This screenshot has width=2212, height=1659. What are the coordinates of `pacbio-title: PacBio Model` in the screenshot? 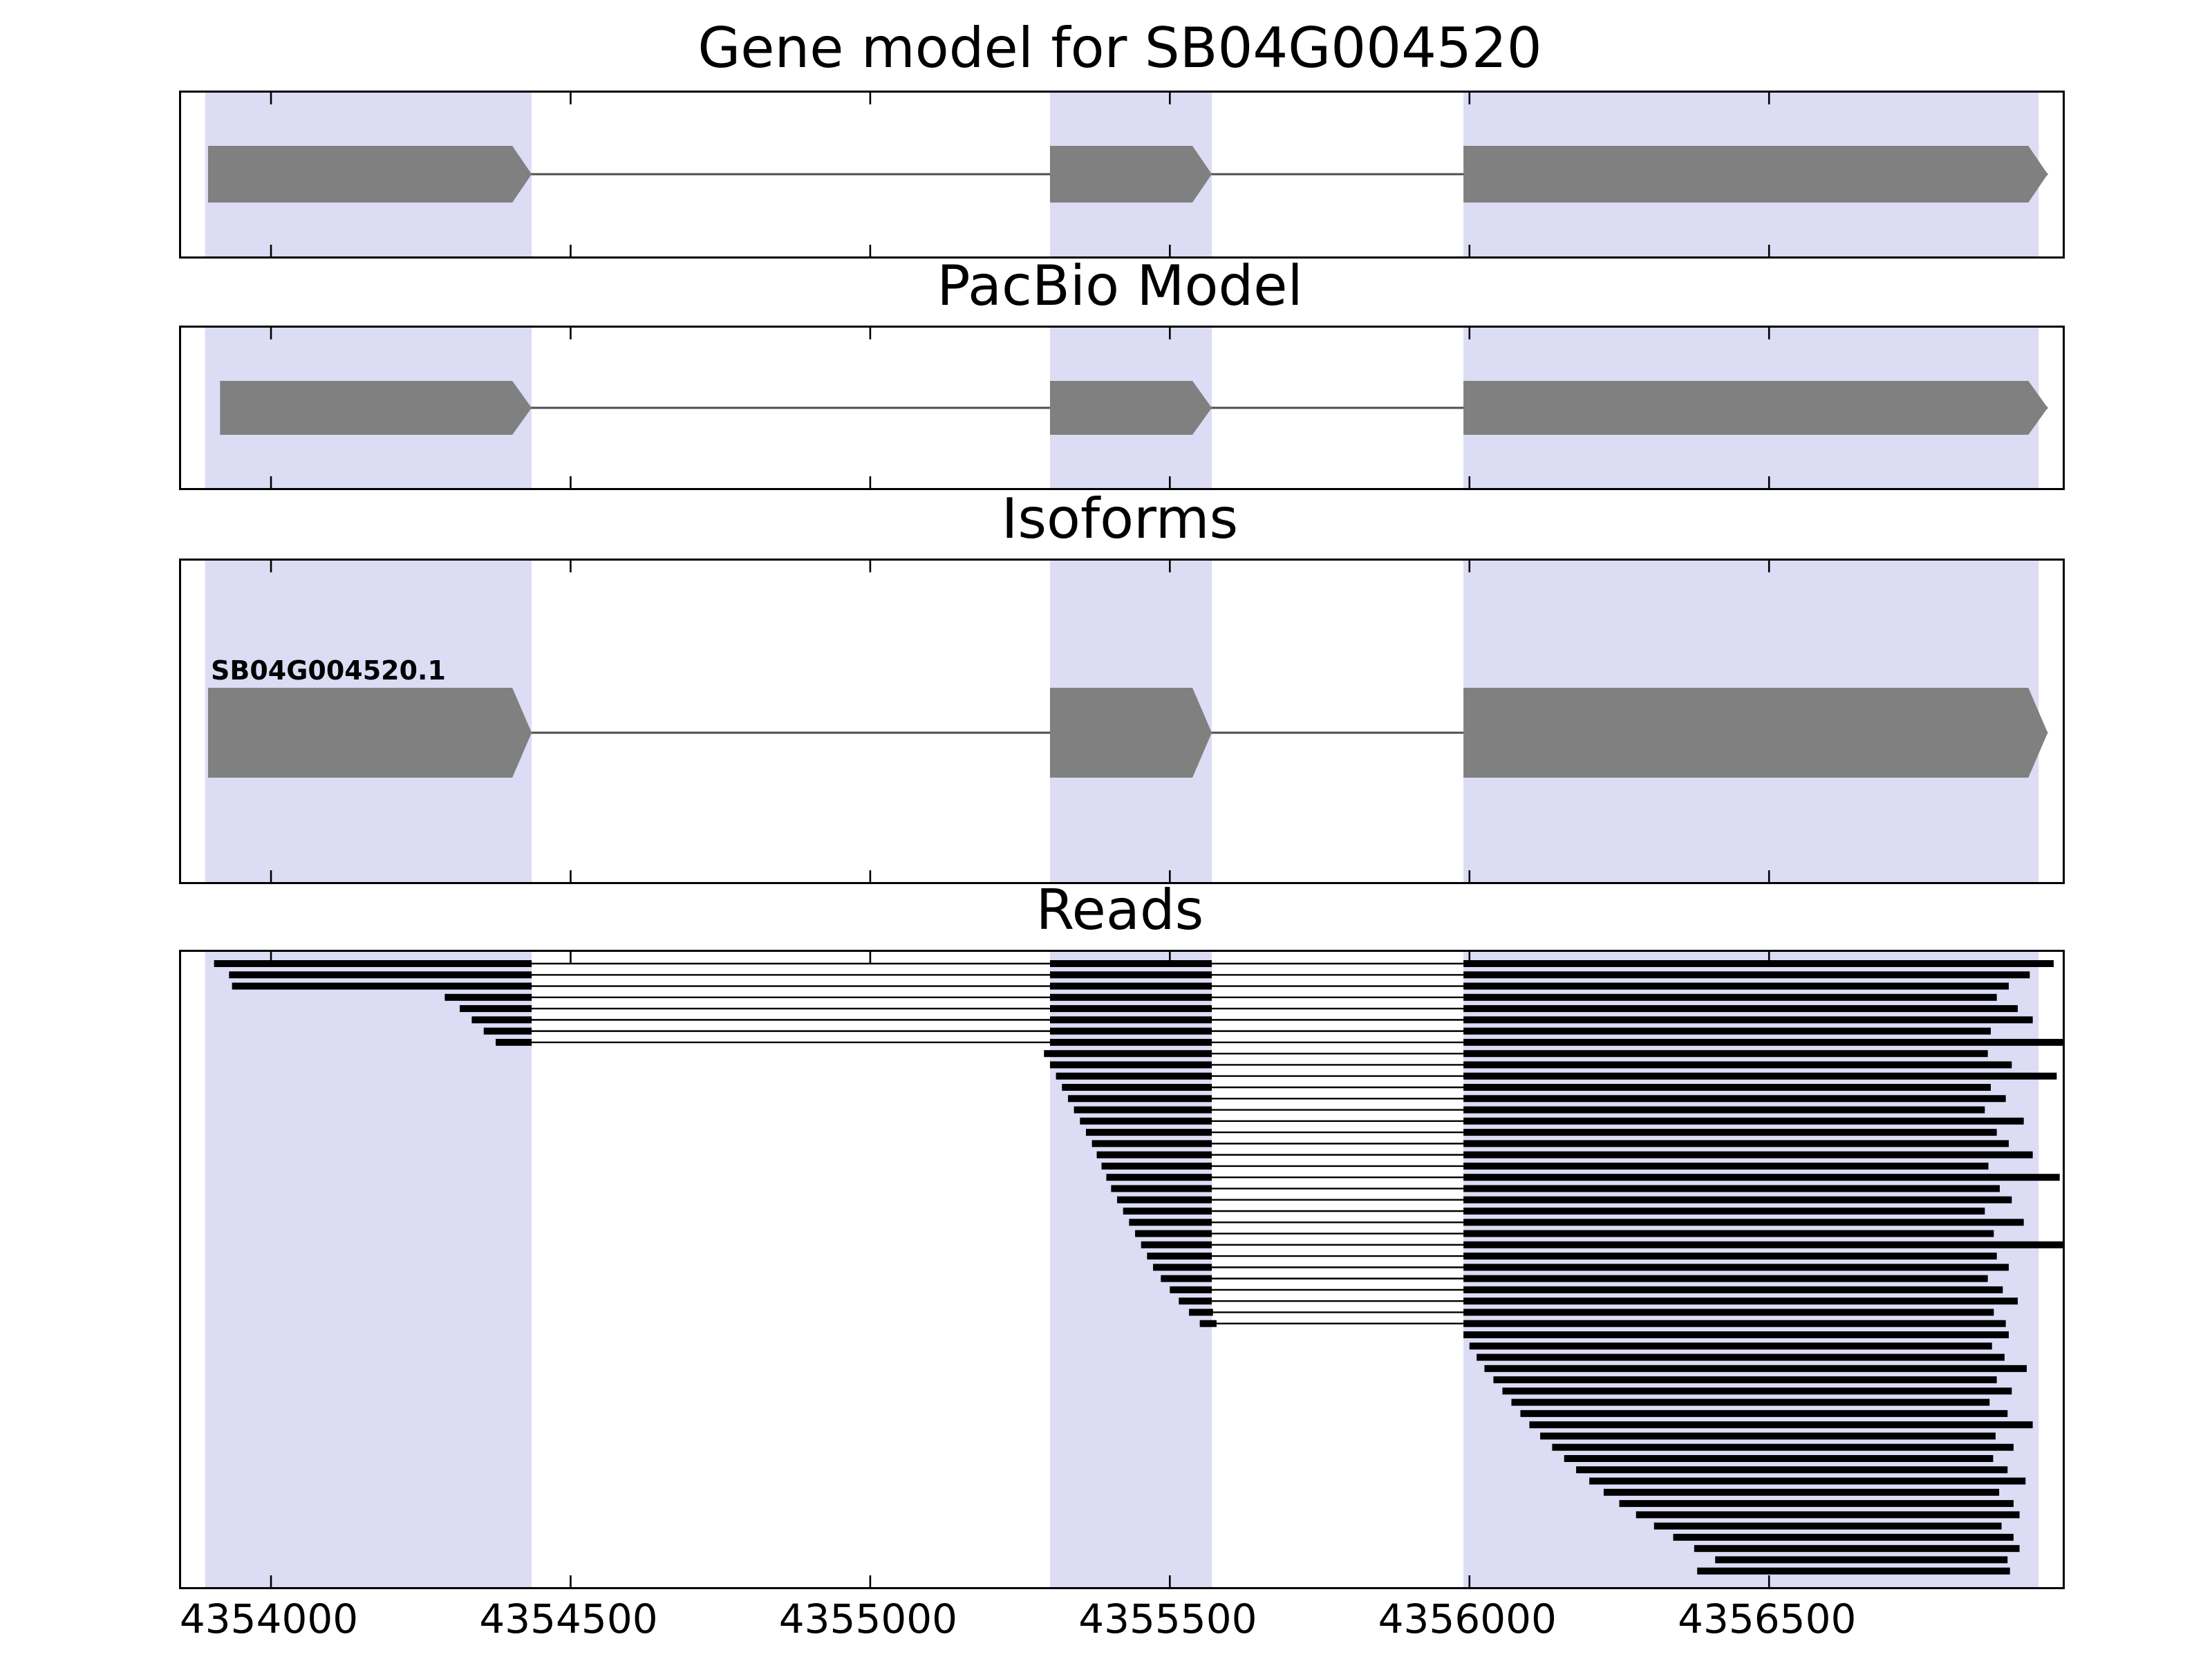 It's located at (1120, 286).